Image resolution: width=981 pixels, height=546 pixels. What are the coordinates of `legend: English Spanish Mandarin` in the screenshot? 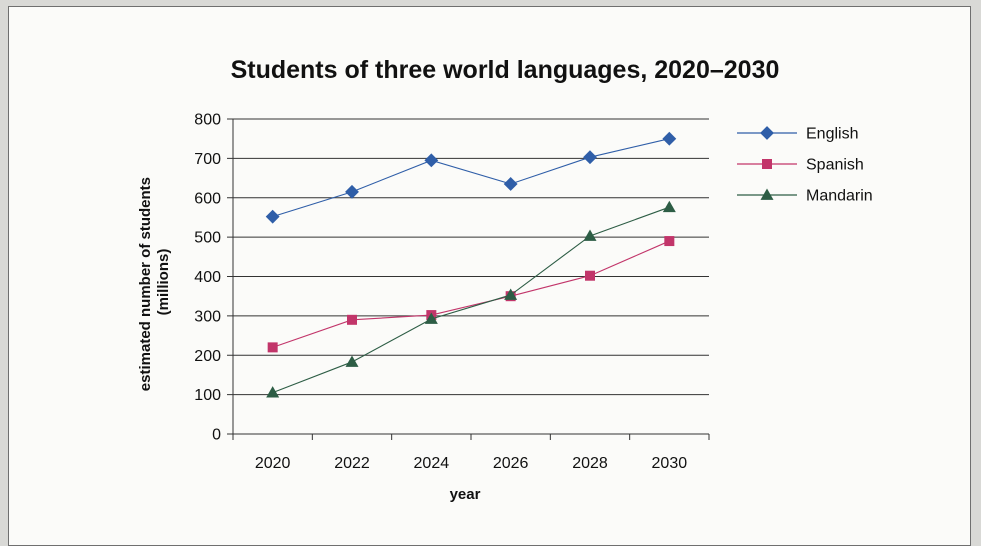 It's located at (805, 165).